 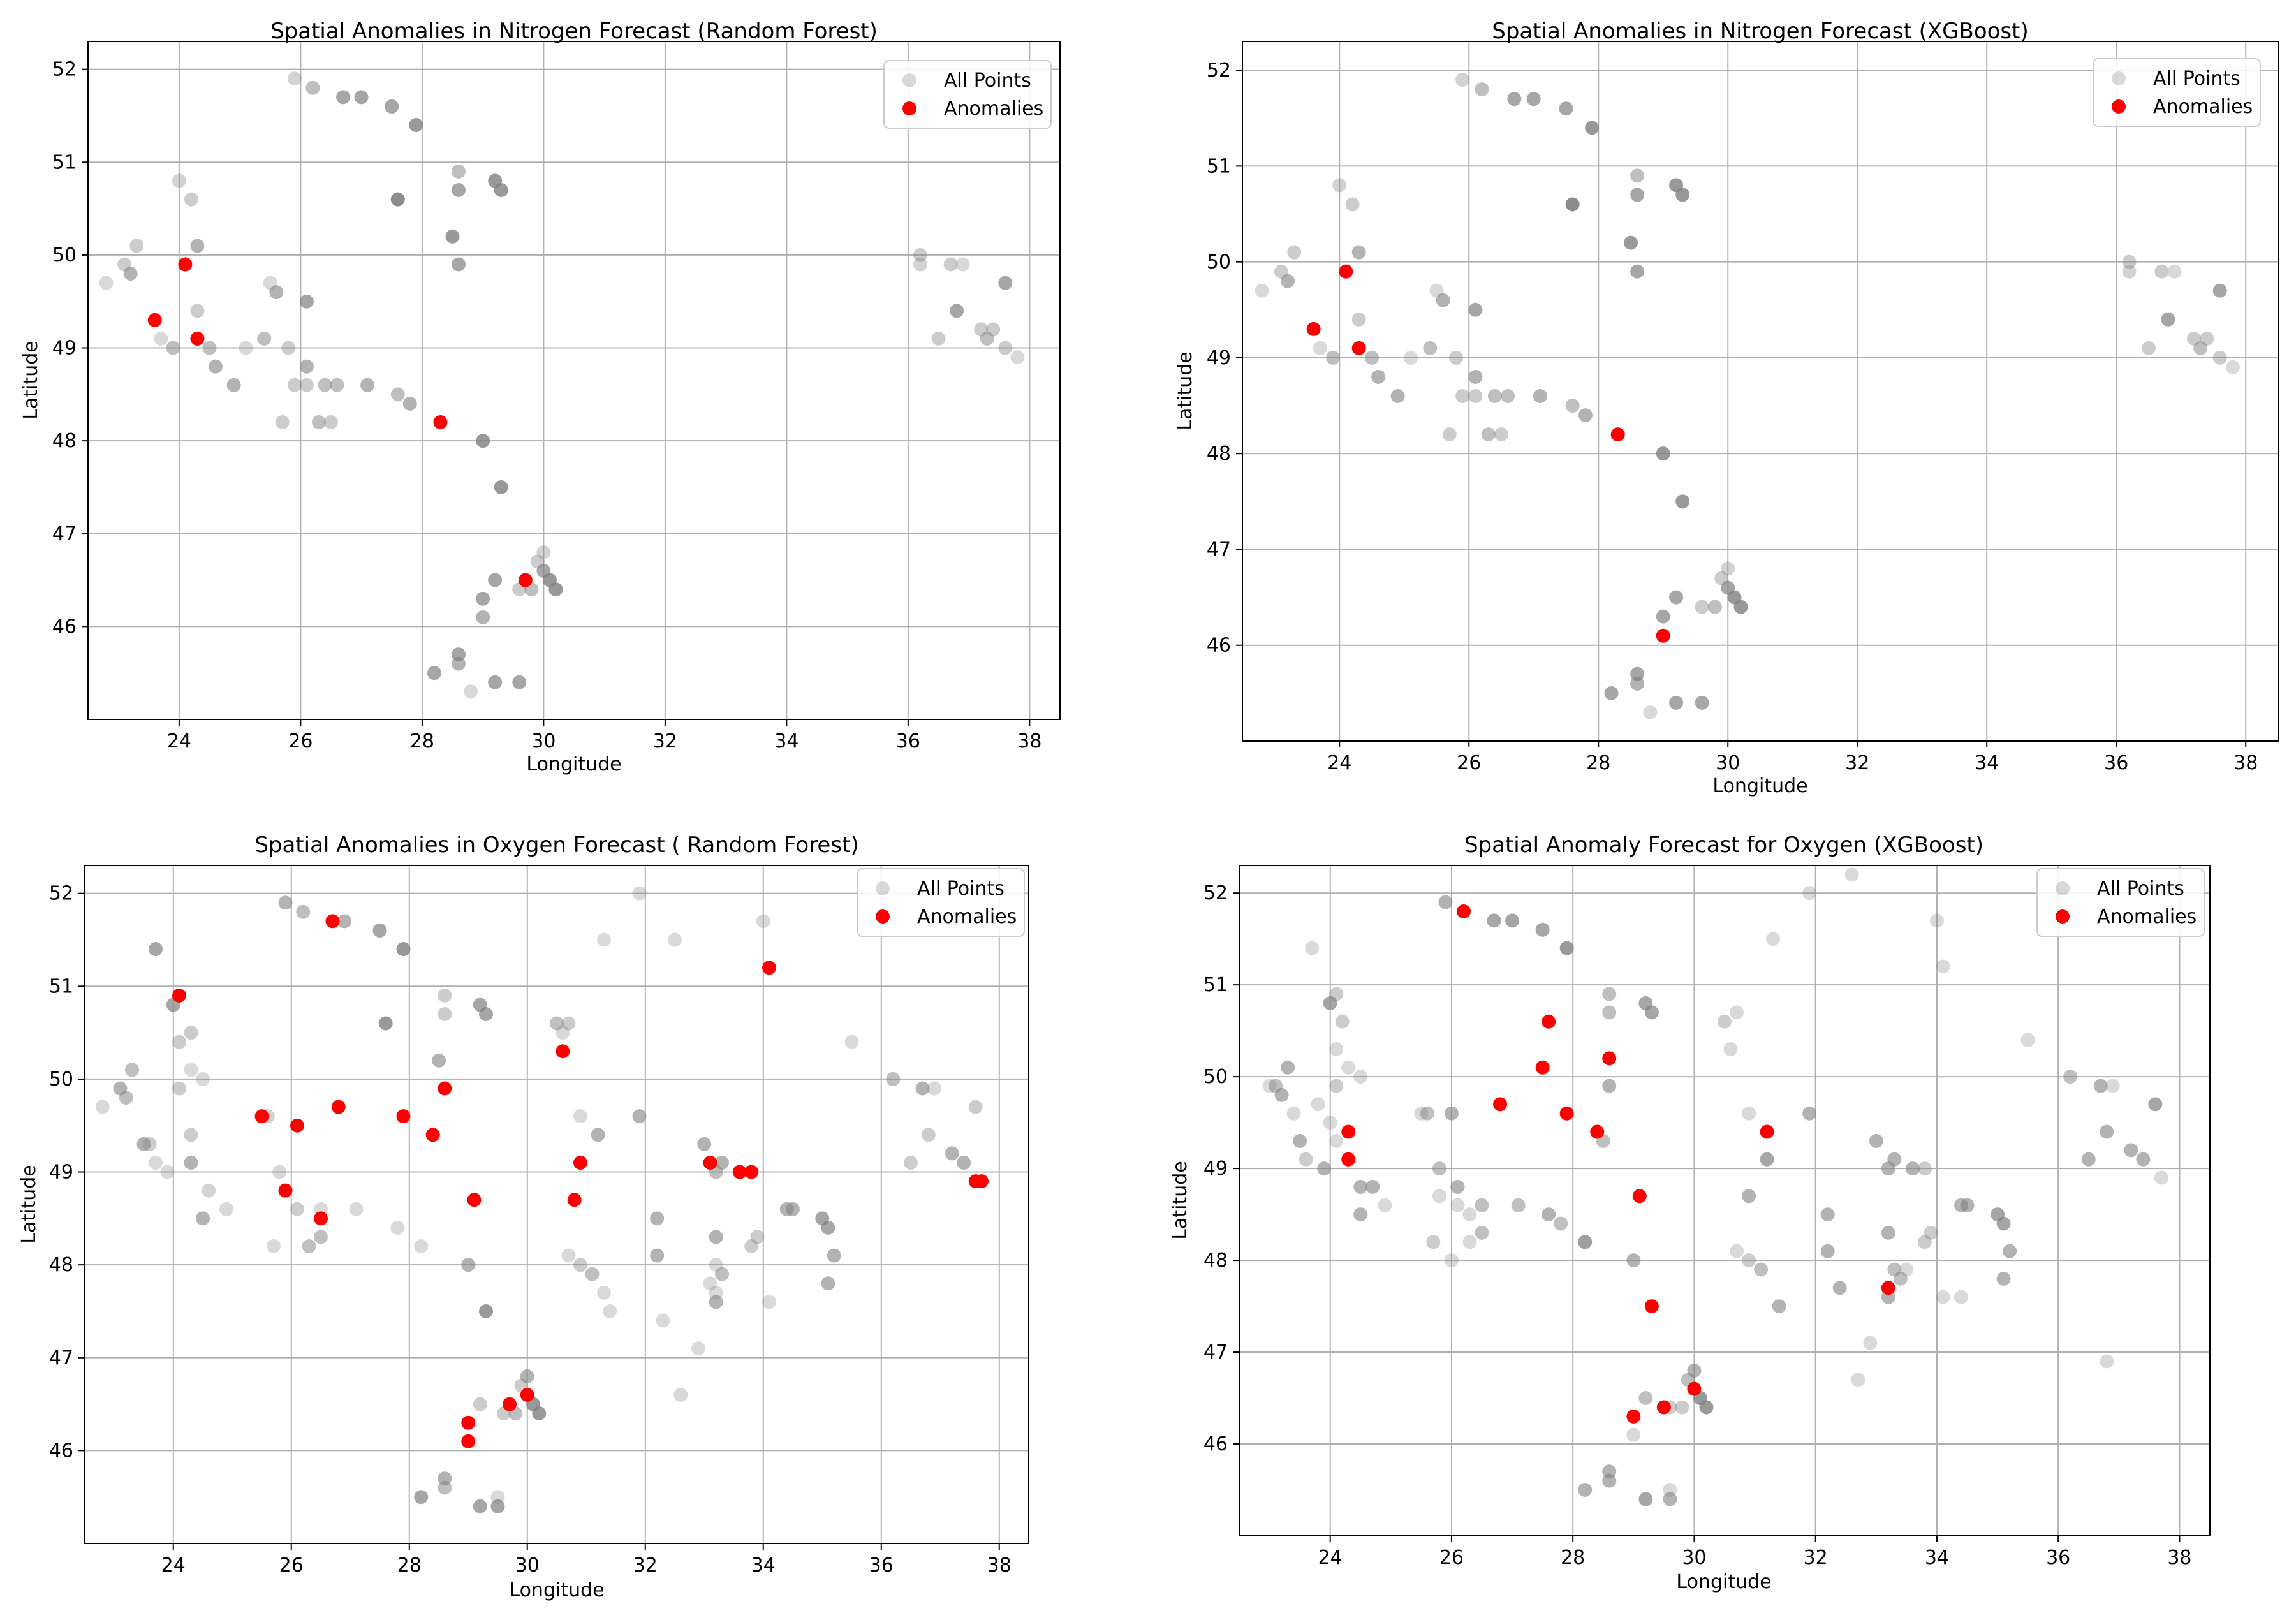 What do you see at coordinates (1987, 763) in the screenshot?
I see `x-tick-label: 34` at bounding box center [1987, 763].